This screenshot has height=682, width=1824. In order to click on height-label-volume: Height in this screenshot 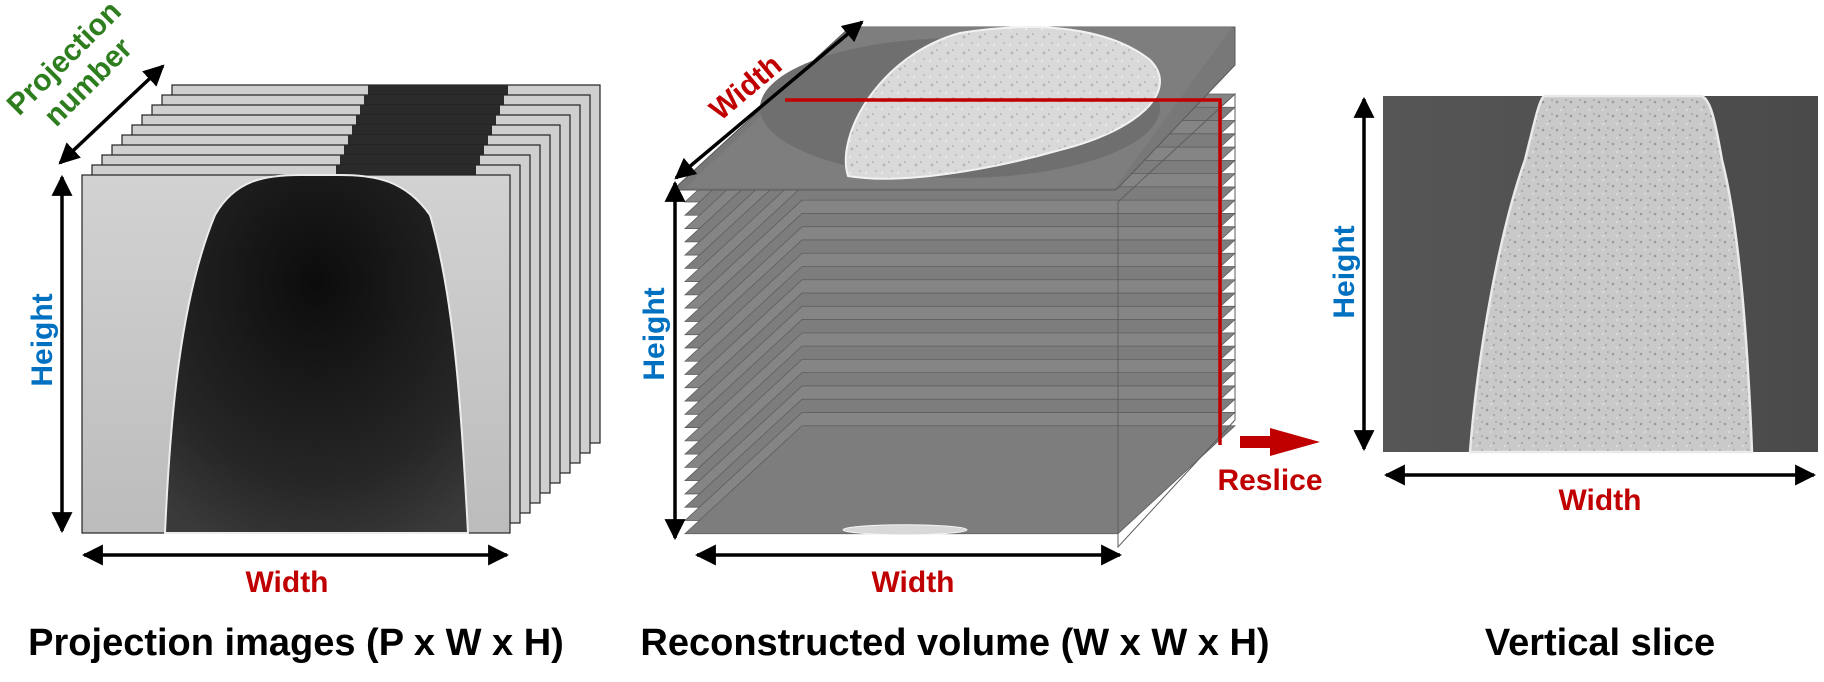, I will do `click(654, 333)`.